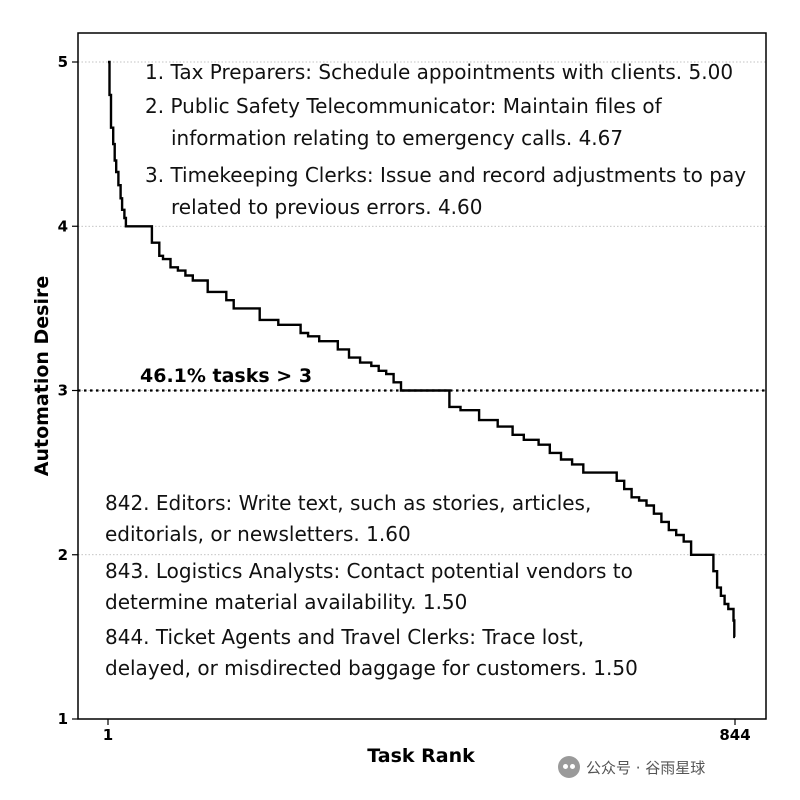 This screenshot has width=800, height=800. What do you see at coordinates (63, 391) in the screenshot?
I see `y-tick-label: 3` at bounding box center [63, 391].